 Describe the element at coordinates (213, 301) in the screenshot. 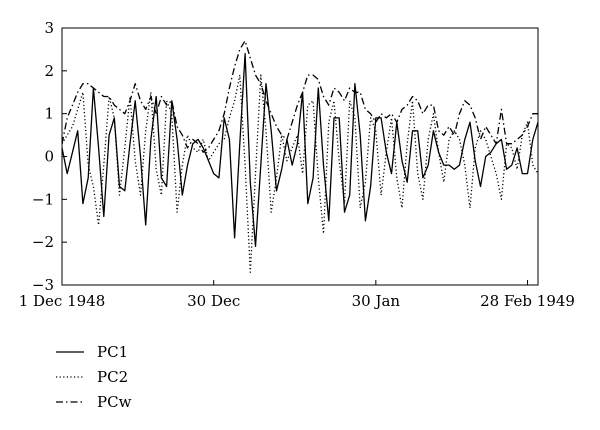

I see `x-tick-label: 30 Dec` at that location.